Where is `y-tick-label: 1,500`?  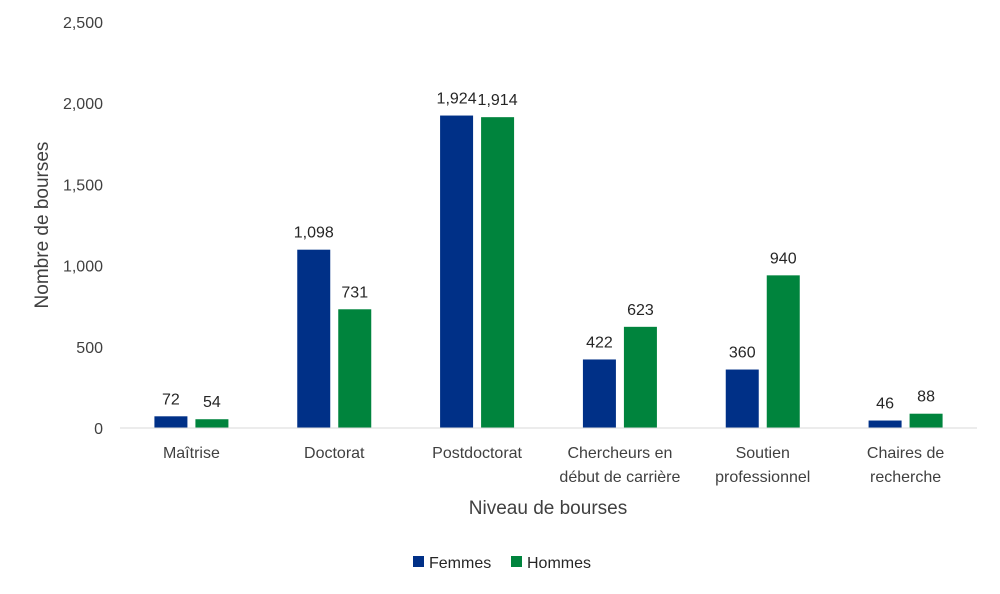 y-tick-label: 1,500 is located at coordinates (83, 185).